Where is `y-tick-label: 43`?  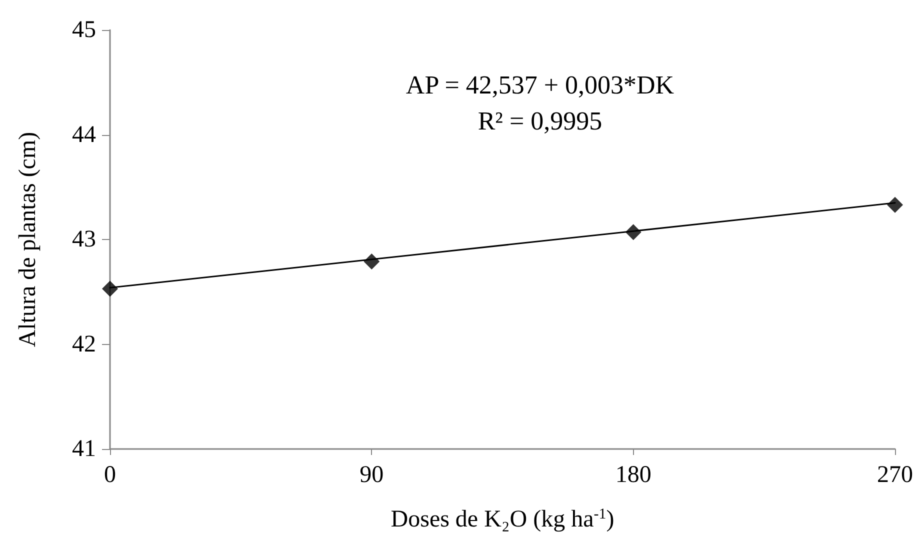 y-tick-label: 43 is located at coordinates (84, 239).